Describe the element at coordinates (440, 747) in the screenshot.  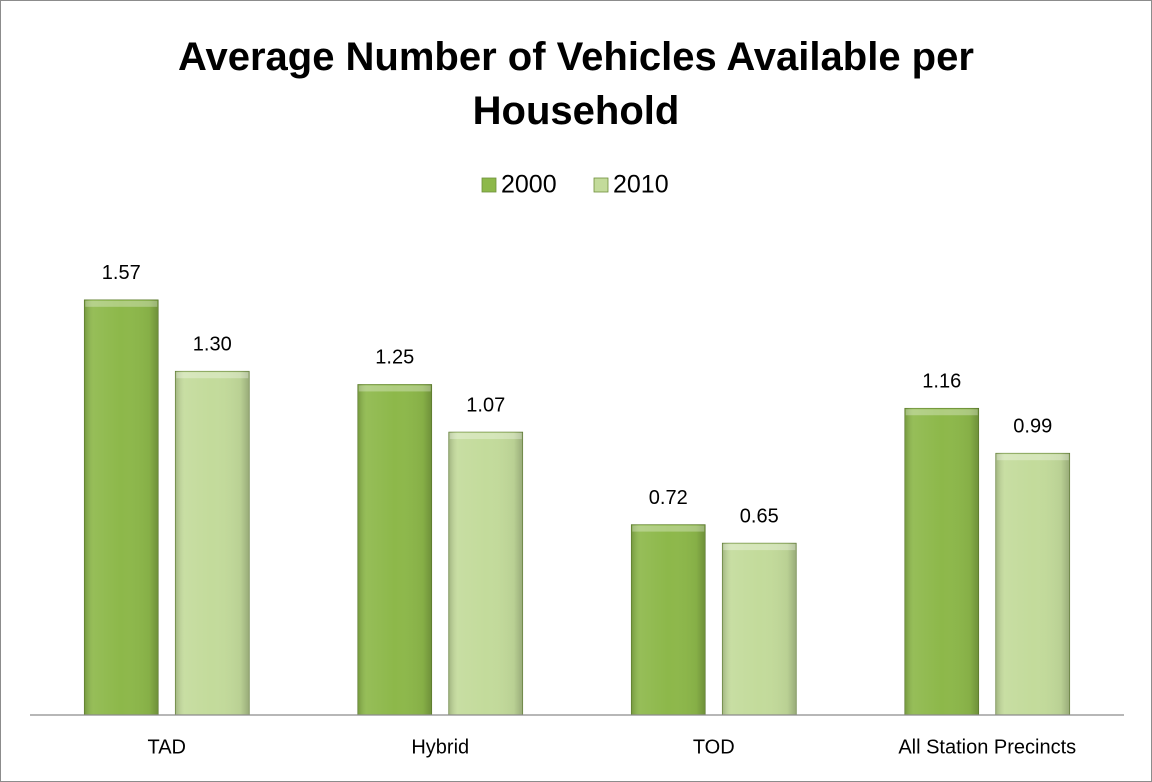
I see `x-tick-label: Hybrid` at that location.